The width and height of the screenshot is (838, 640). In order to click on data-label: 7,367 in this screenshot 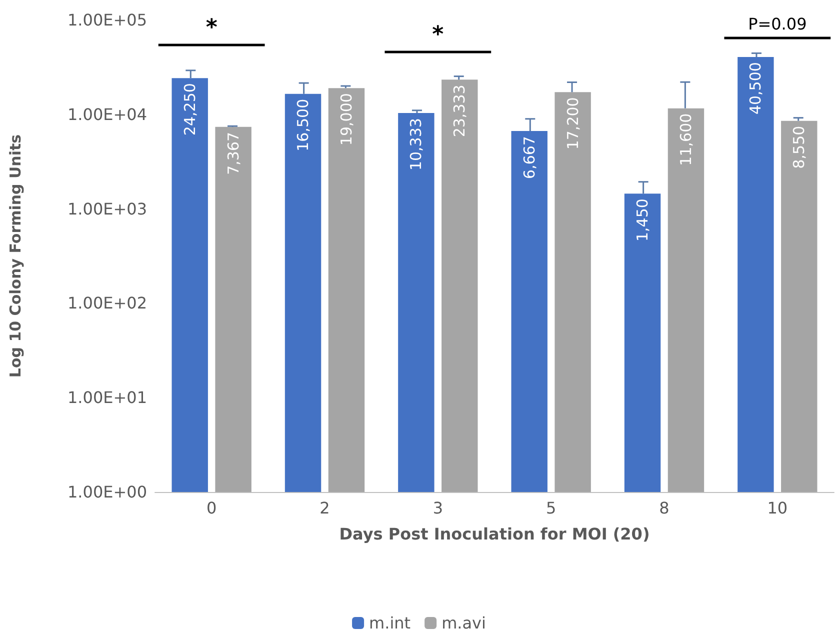, I will do `click(233, 153)`.